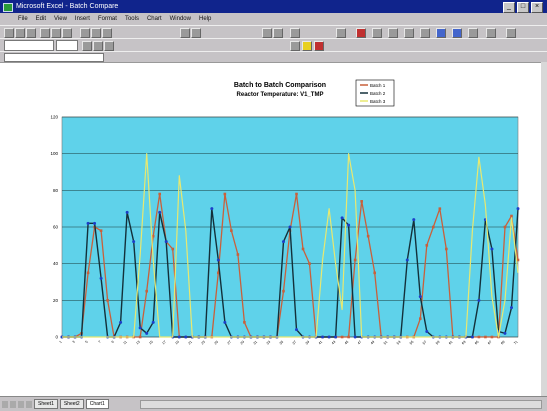 This screenshot has width=547, height=411. I want to click on zoom-icon, so click(511, 33).